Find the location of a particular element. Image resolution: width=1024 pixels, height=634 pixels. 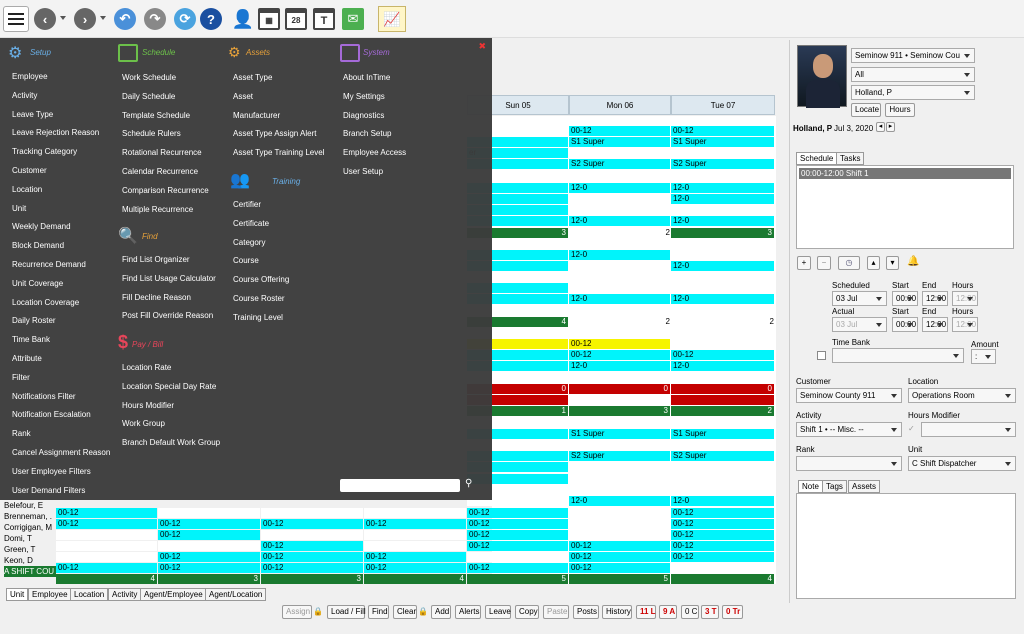

menu-search-input is located at coordinates (400, 485).